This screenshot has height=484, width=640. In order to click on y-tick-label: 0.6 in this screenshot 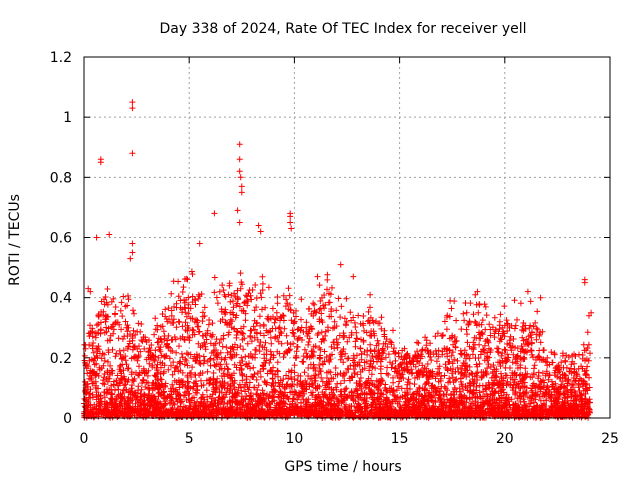, I will do `click(61, 239)`.